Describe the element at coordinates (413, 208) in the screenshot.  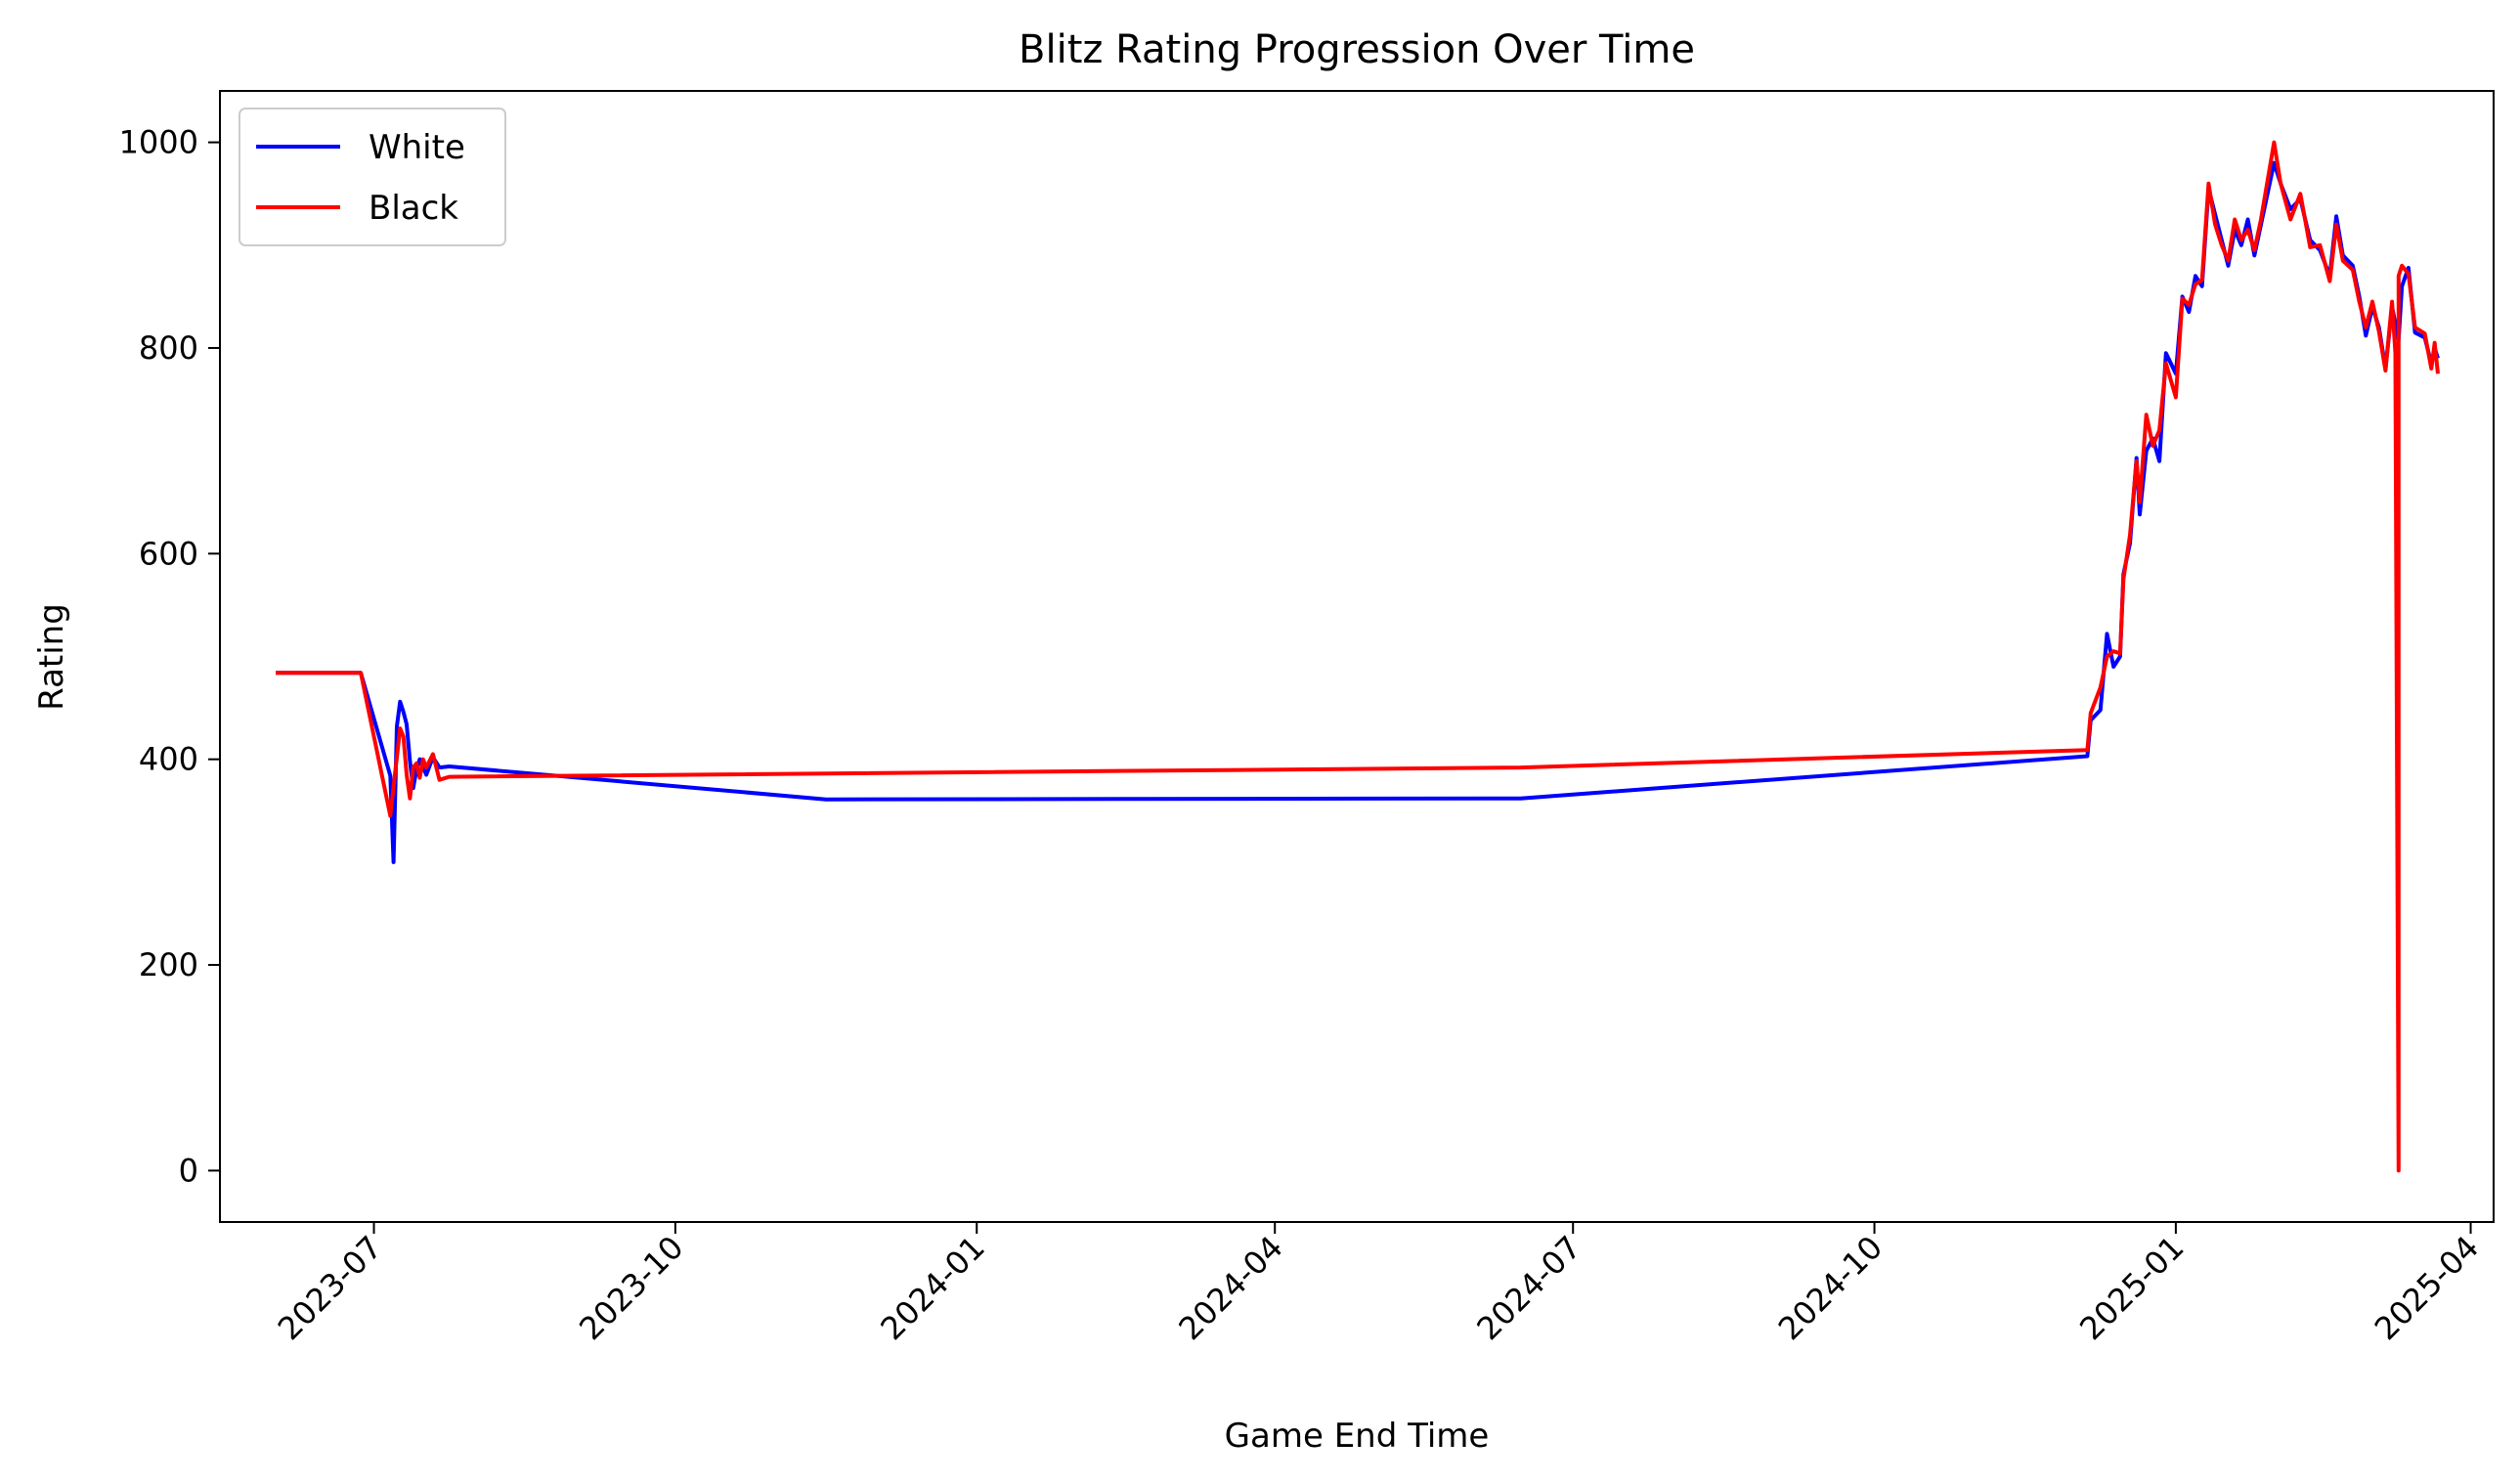
I see `legend-label-black: Black` at that location.